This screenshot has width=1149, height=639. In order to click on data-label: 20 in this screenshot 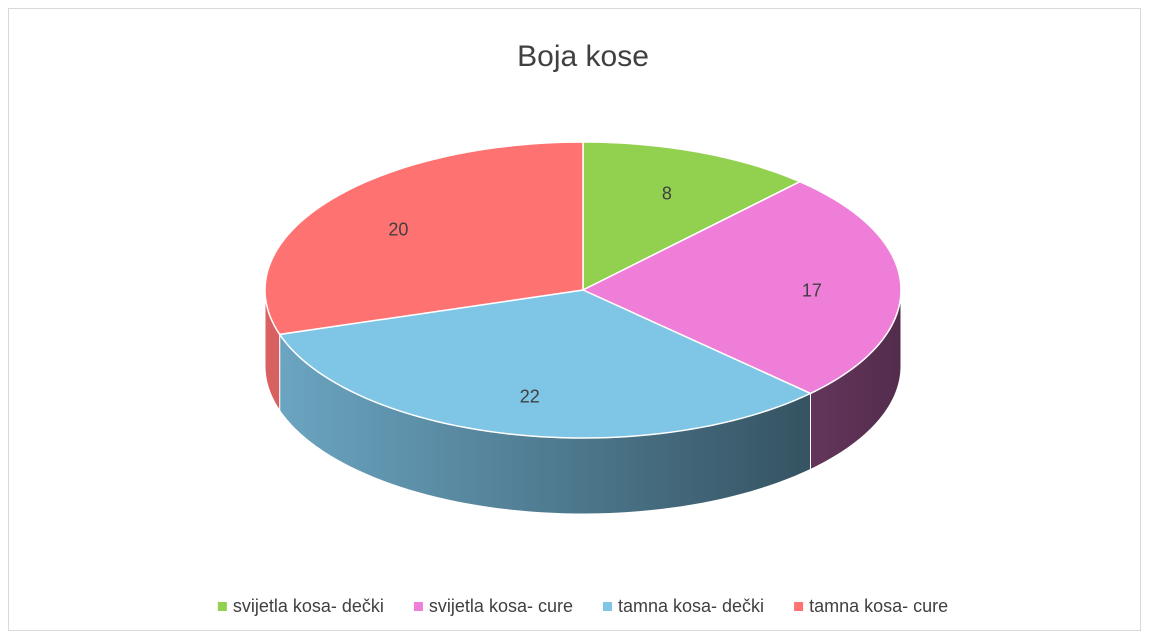, I will do `click(398, 230)`.